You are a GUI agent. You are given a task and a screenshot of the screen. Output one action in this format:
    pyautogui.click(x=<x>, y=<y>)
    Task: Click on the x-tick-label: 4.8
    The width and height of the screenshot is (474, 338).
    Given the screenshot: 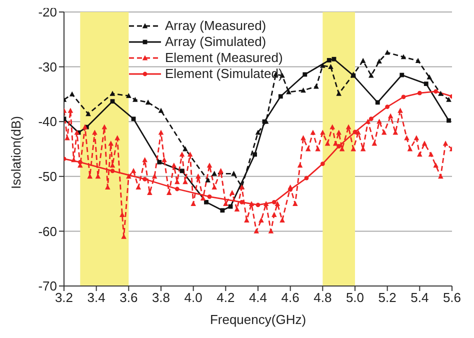 What is the action you would take?
    pyautogui.click(x=323, y=298)
    